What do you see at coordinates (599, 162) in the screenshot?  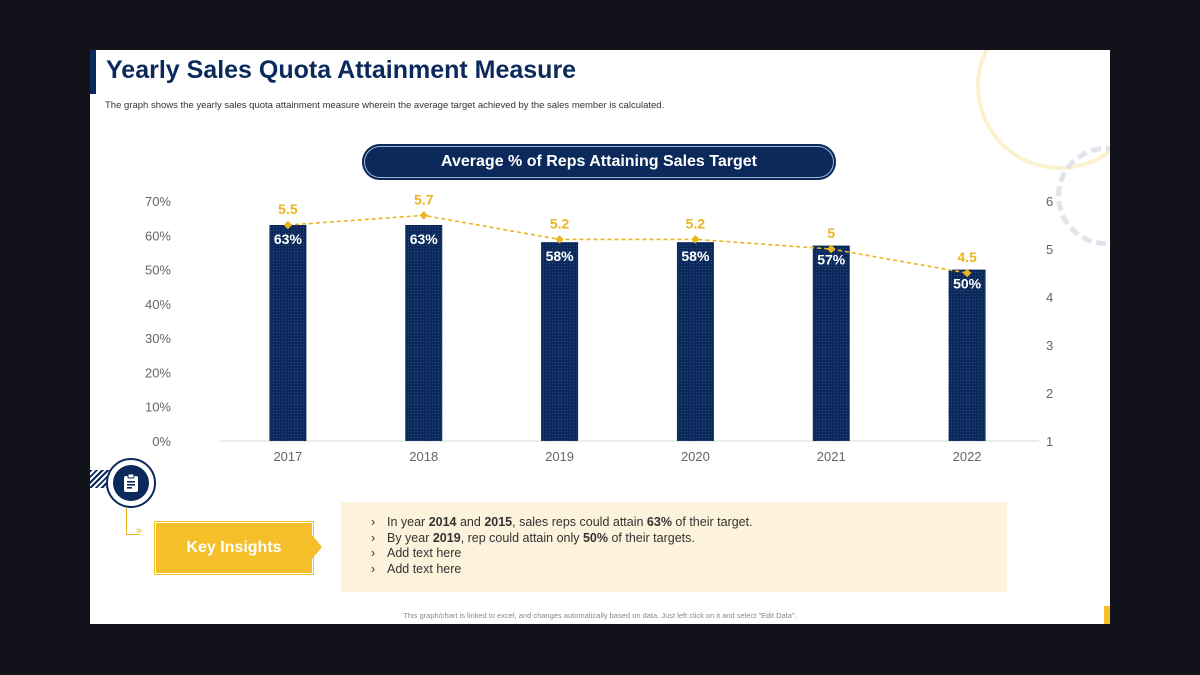 I see `chart-title: Average % of Reps Attaining Sales Target` at bounding box center [599, 162].